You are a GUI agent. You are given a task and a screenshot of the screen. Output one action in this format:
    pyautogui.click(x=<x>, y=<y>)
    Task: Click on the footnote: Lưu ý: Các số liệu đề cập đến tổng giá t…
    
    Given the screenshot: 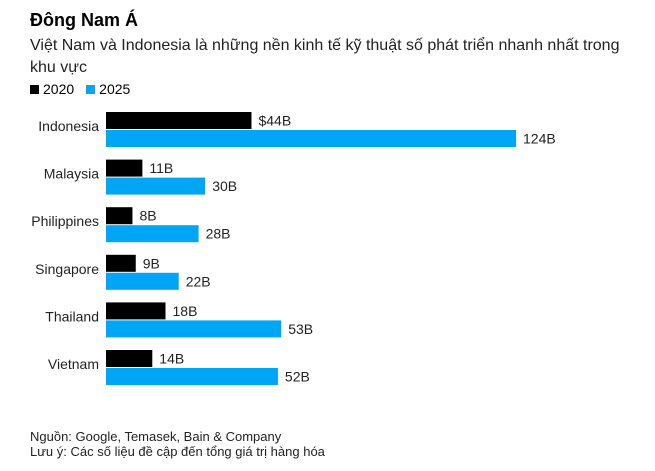 What is the action you would take?
    pyautogui.click(x=177, y=451)
    